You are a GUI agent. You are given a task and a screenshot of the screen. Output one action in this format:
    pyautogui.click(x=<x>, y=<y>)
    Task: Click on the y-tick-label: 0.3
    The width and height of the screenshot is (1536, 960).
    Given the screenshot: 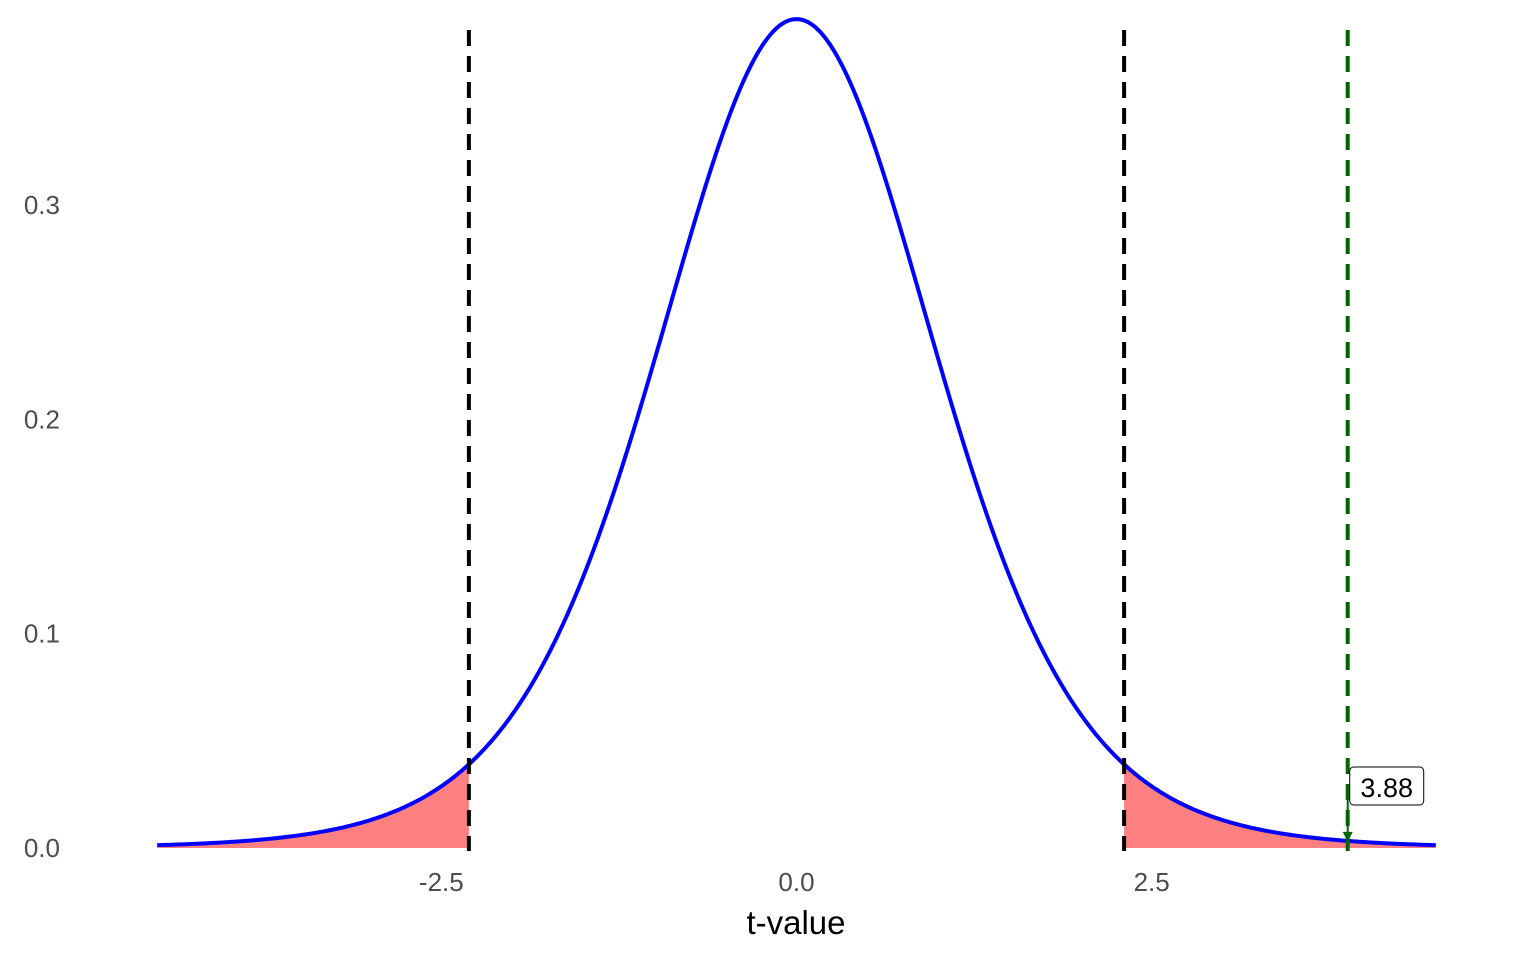 What is the action you would take?
    pyautogui.click(x=42, y=205)
    